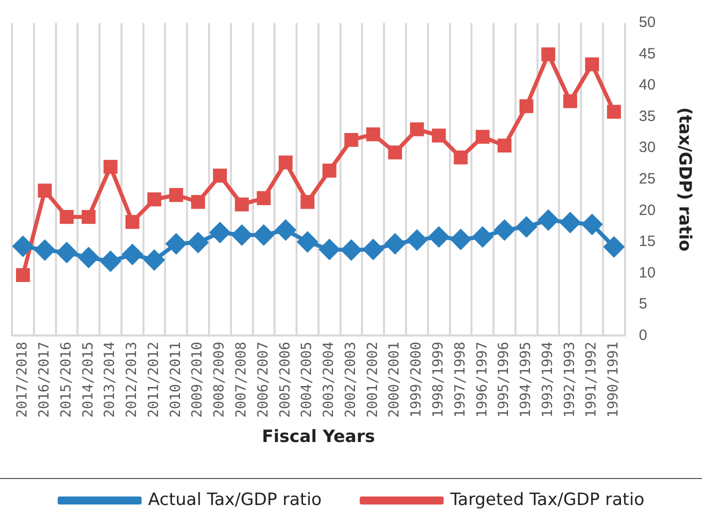 This screenshot has height=523, width=702. I want to click on y-axis-title: (tax/GDP) ratio, so click(684, 179).